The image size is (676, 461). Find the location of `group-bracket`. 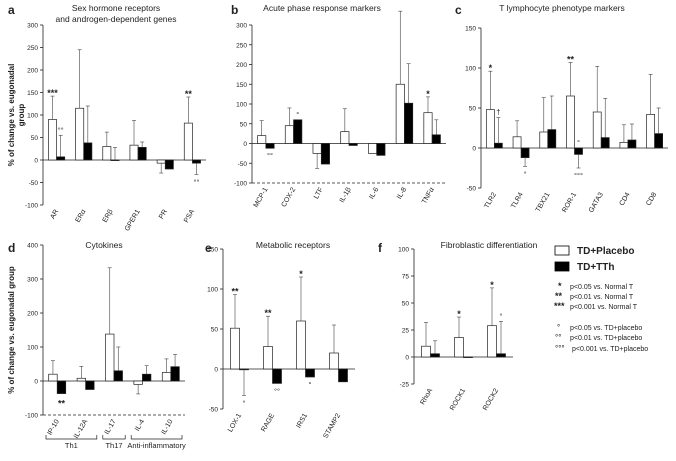

group-bracket is located at coordinates (71, 437).